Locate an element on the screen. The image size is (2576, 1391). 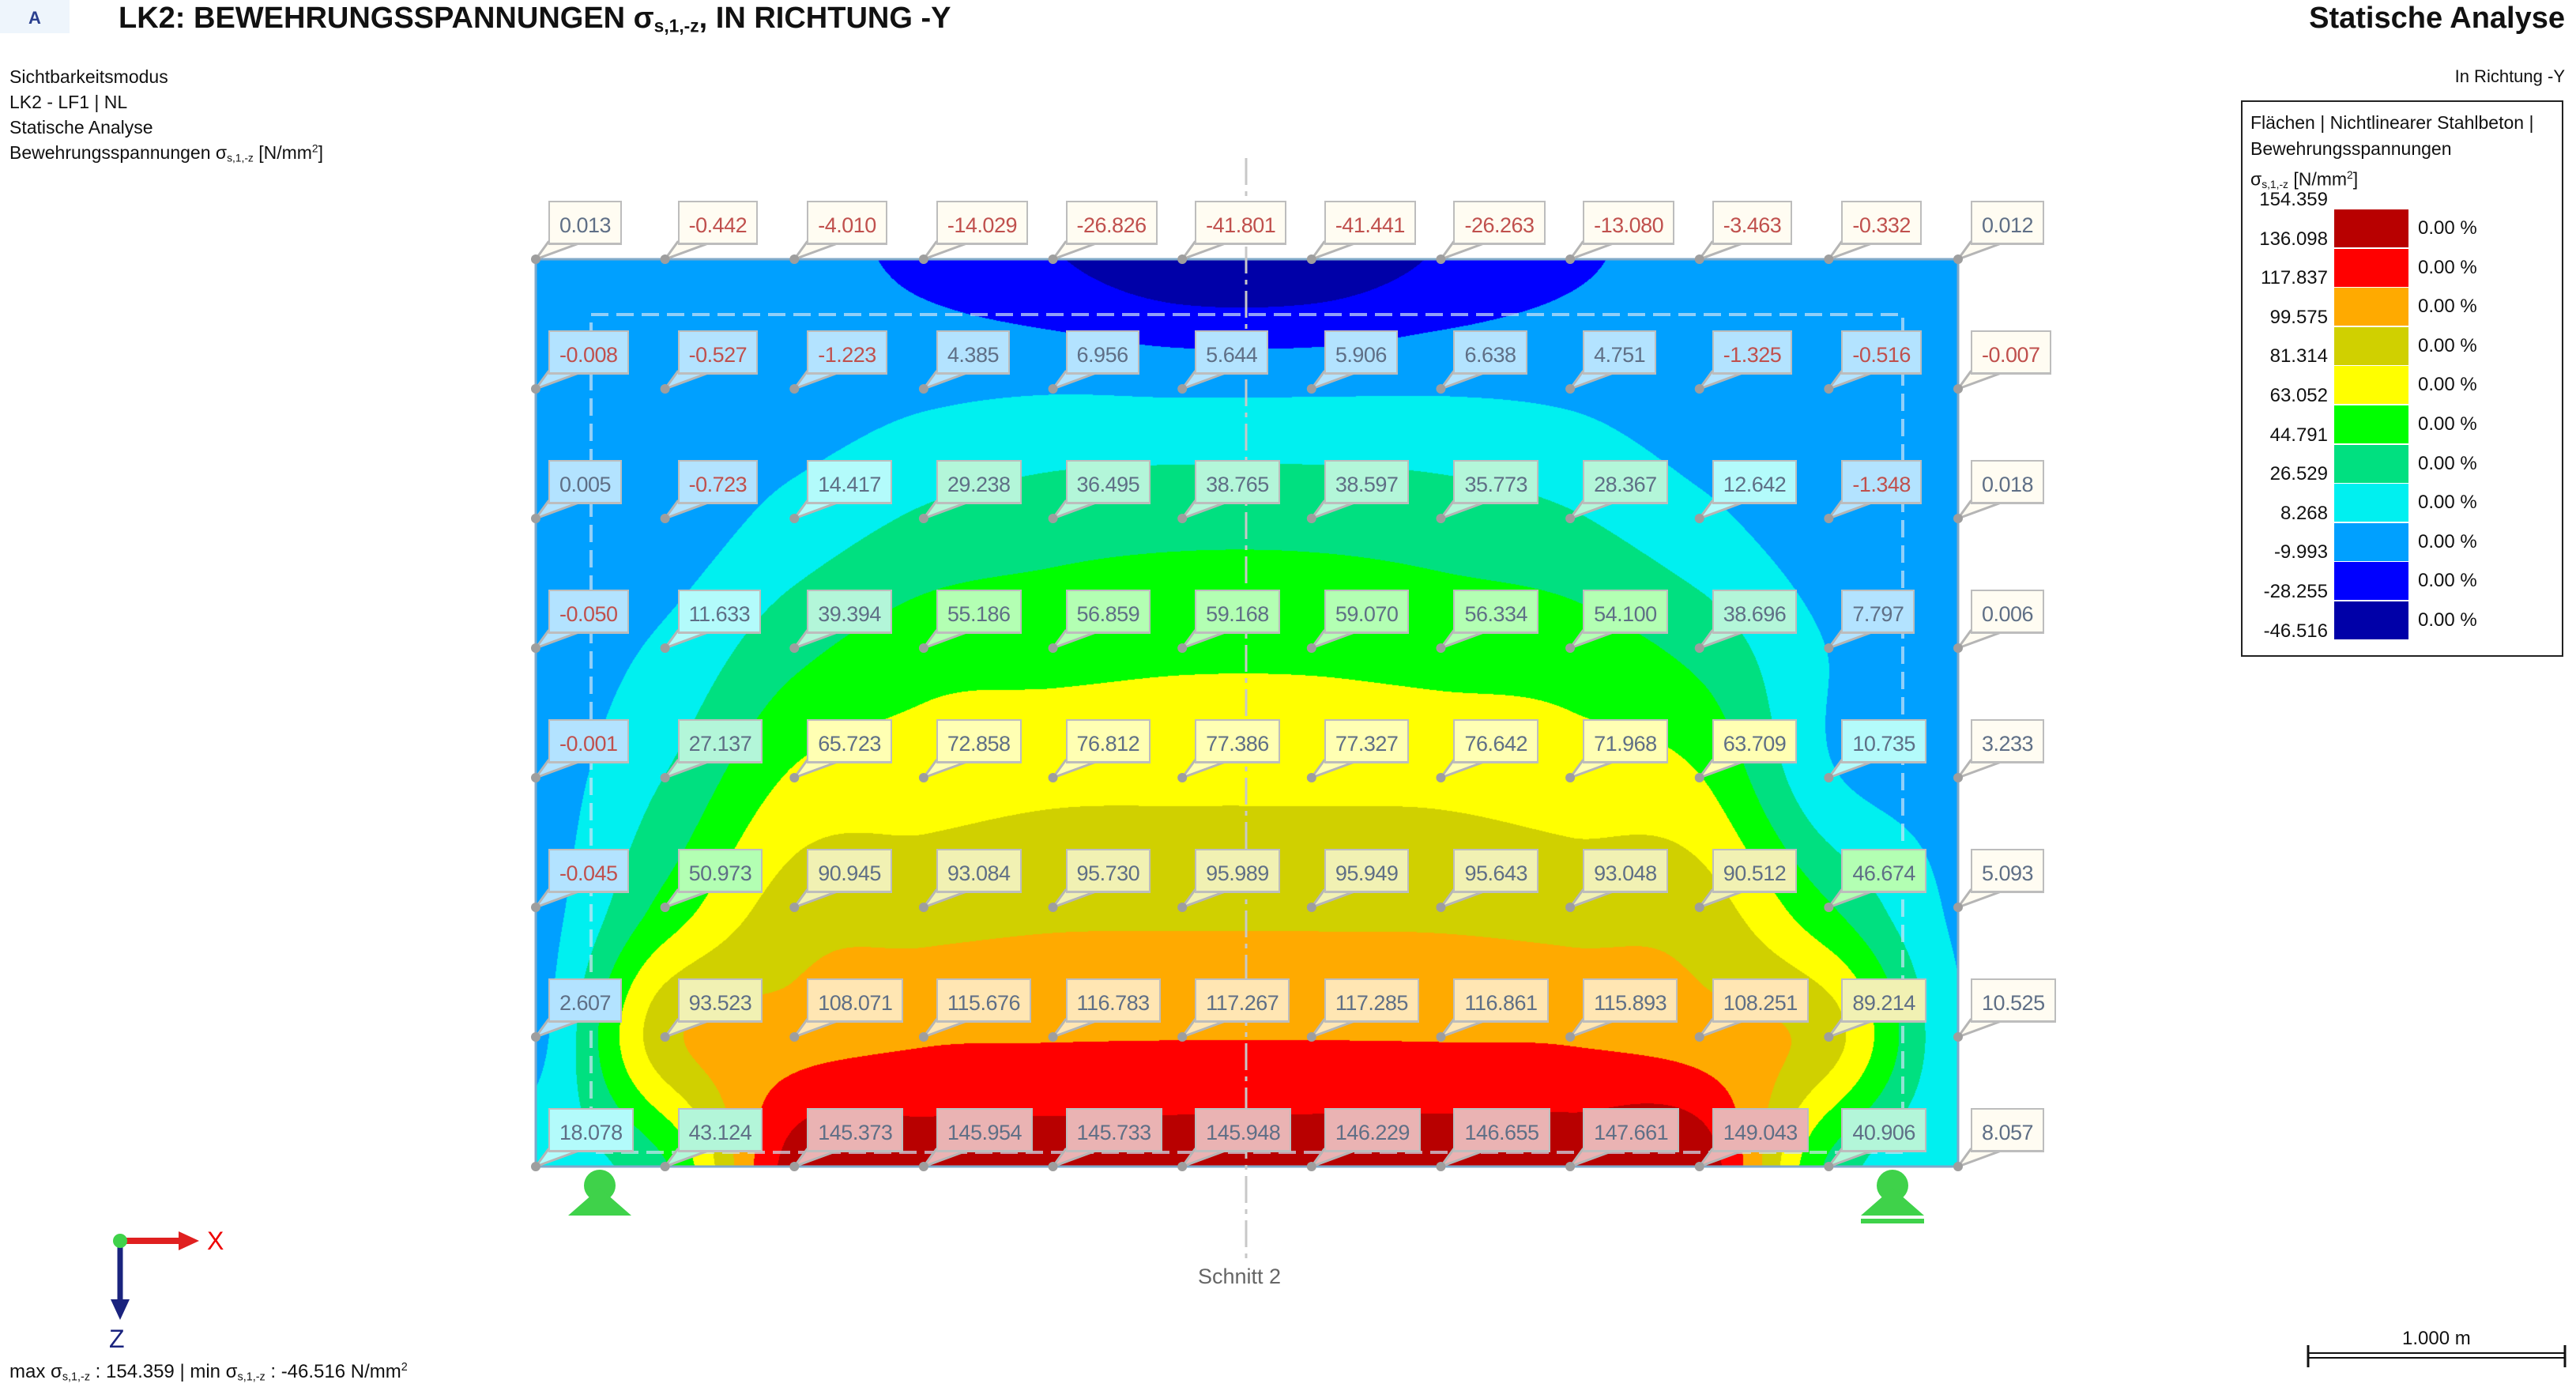
value-label: 77.327 is located at coordinates (1367, 741).